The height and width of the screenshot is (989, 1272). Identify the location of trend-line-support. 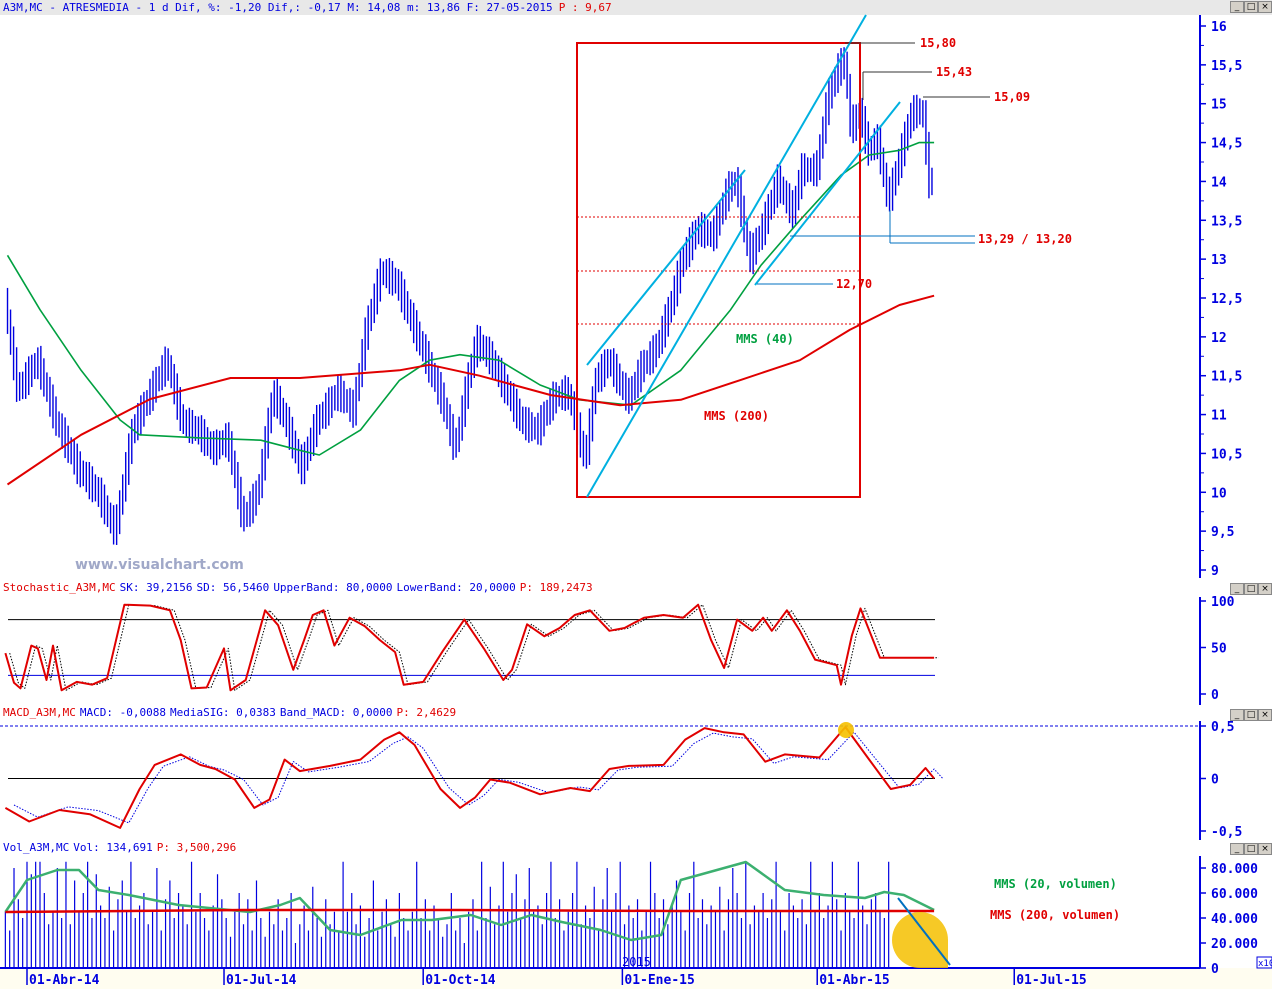
(827, 193).